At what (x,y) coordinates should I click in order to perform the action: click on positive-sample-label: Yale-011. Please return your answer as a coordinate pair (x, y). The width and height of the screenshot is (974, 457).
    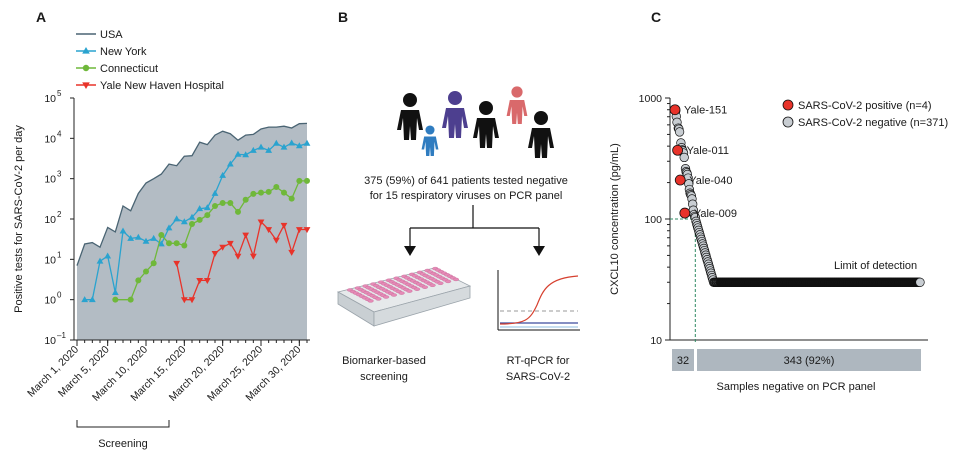
    Looking at the image, I should click on (708, 151).